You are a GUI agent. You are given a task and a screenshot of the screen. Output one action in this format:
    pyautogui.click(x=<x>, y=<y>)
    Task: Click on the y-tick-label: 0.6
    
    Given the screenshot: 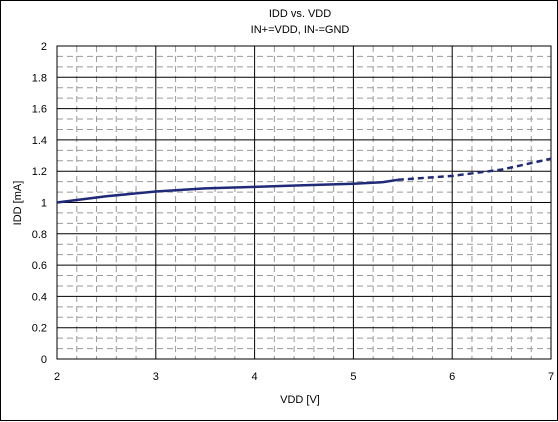 What is the action you would take?
    pyautogui.click(x=39, y=266)
    